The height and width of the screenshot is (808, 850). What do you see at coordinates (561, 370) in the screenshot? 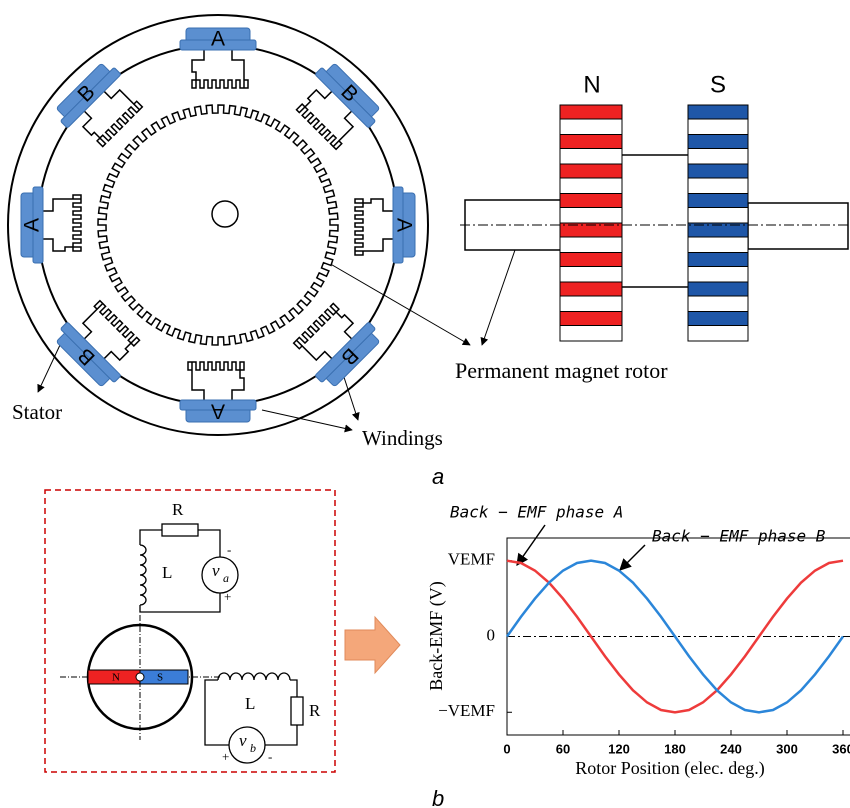
I see `rotor-label: Permanent magnet rotor` at bounding box center [561, 370].